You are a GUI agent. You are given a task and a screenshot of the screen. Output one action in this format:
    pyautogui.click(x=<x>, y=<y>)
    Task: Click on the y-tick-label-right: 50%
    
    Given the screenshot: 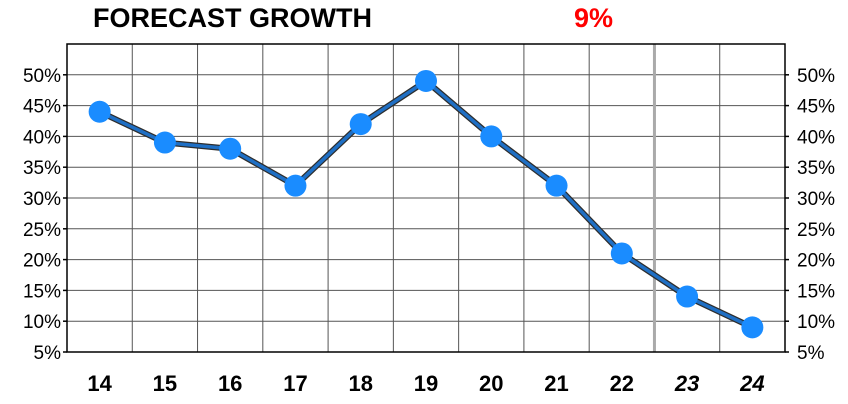 What is the action you would take?
    pyautogui.click(x=816, y=76)
    